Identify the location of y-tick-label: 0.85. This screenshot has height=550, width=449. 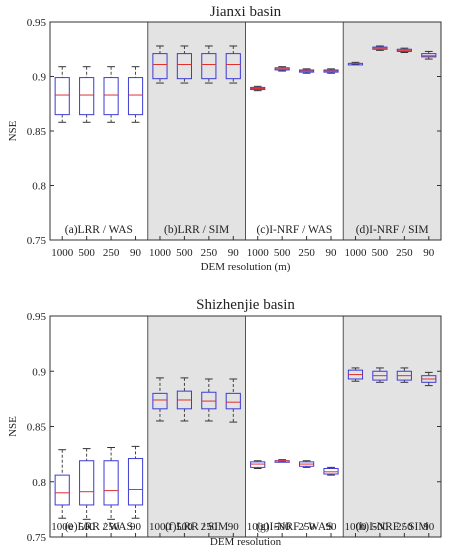
(37, 428).